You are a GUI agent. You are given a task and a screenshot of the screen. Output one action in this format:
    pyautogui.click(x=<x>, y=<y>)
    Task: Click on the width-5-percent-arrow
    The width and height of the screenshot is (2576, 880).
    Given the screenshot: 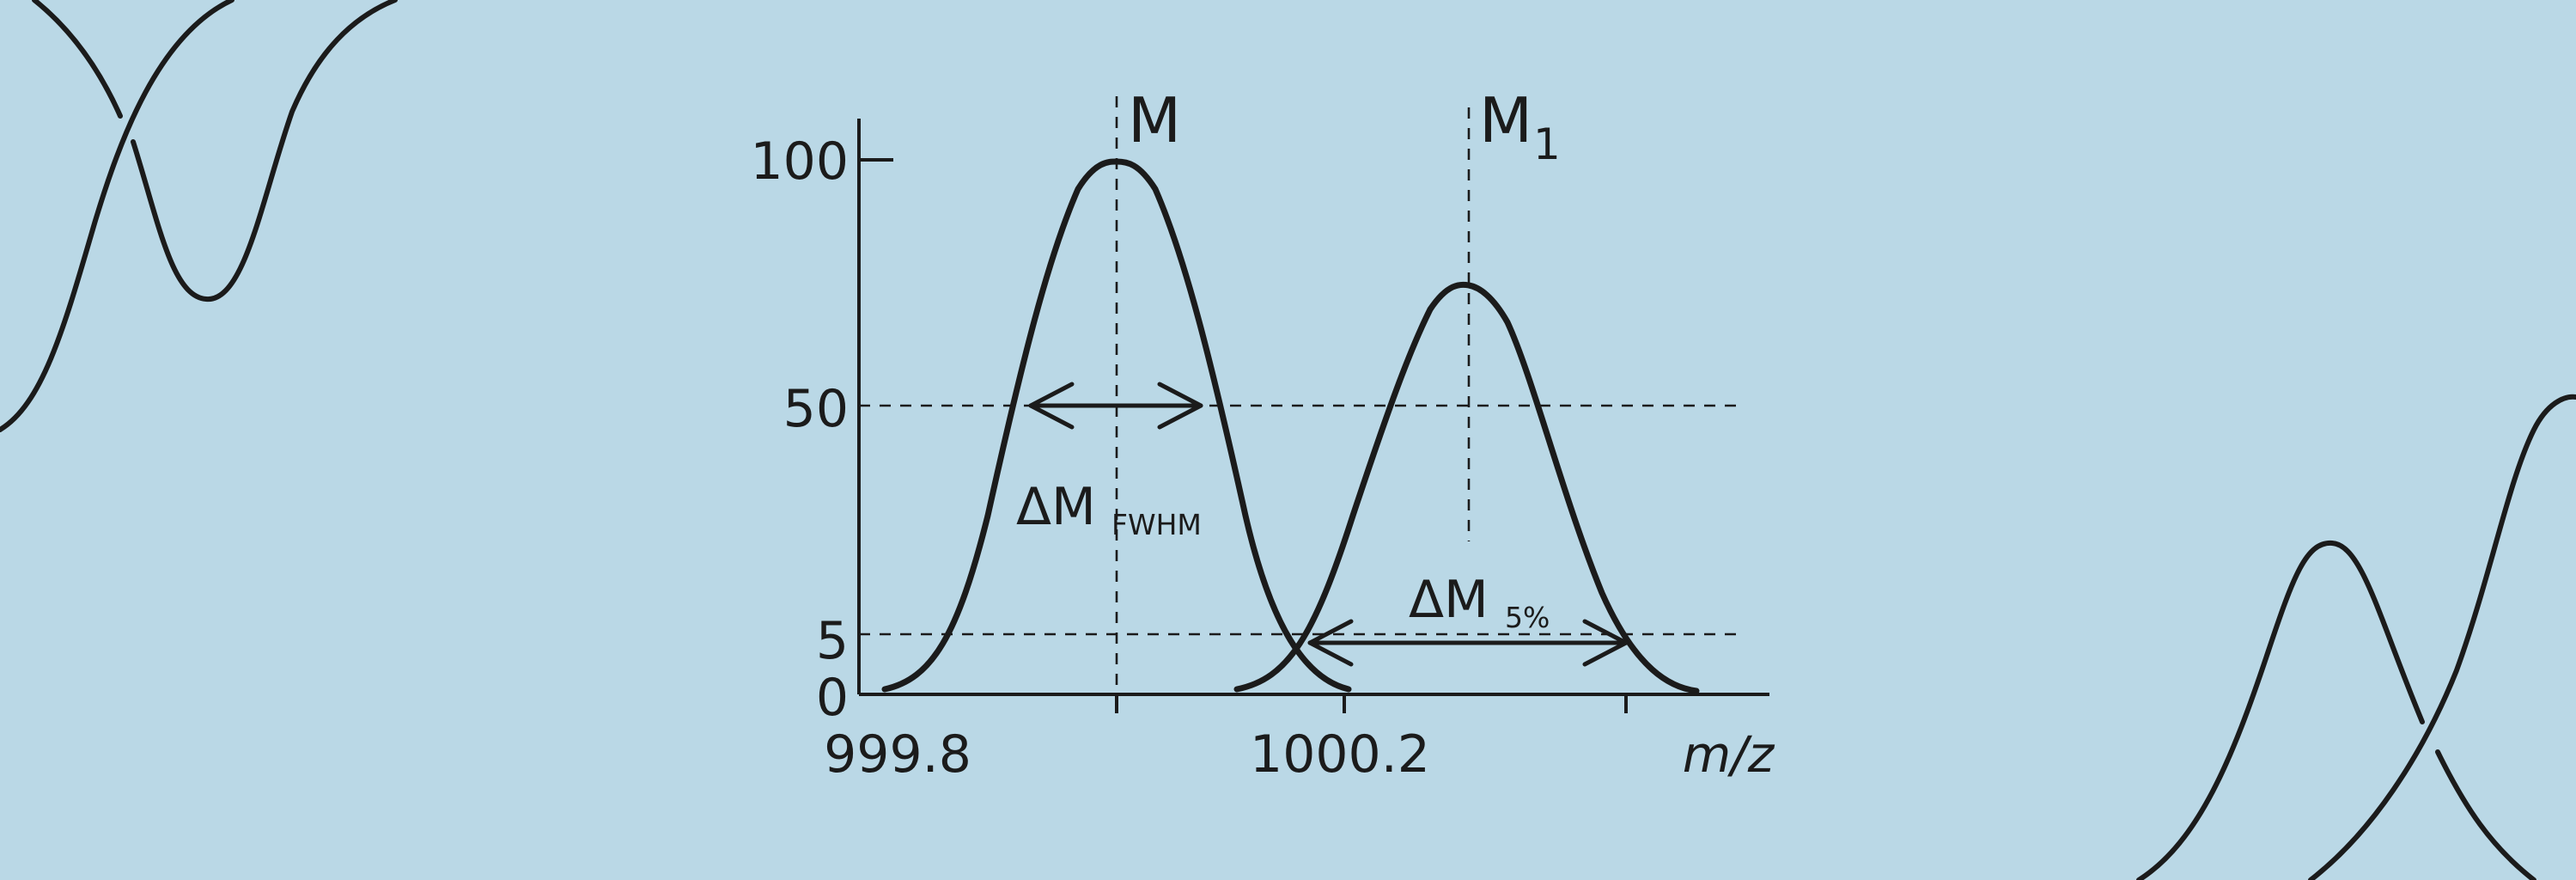 What is the action you would take?
    pyautogui.click(x=1468, y=643)
    